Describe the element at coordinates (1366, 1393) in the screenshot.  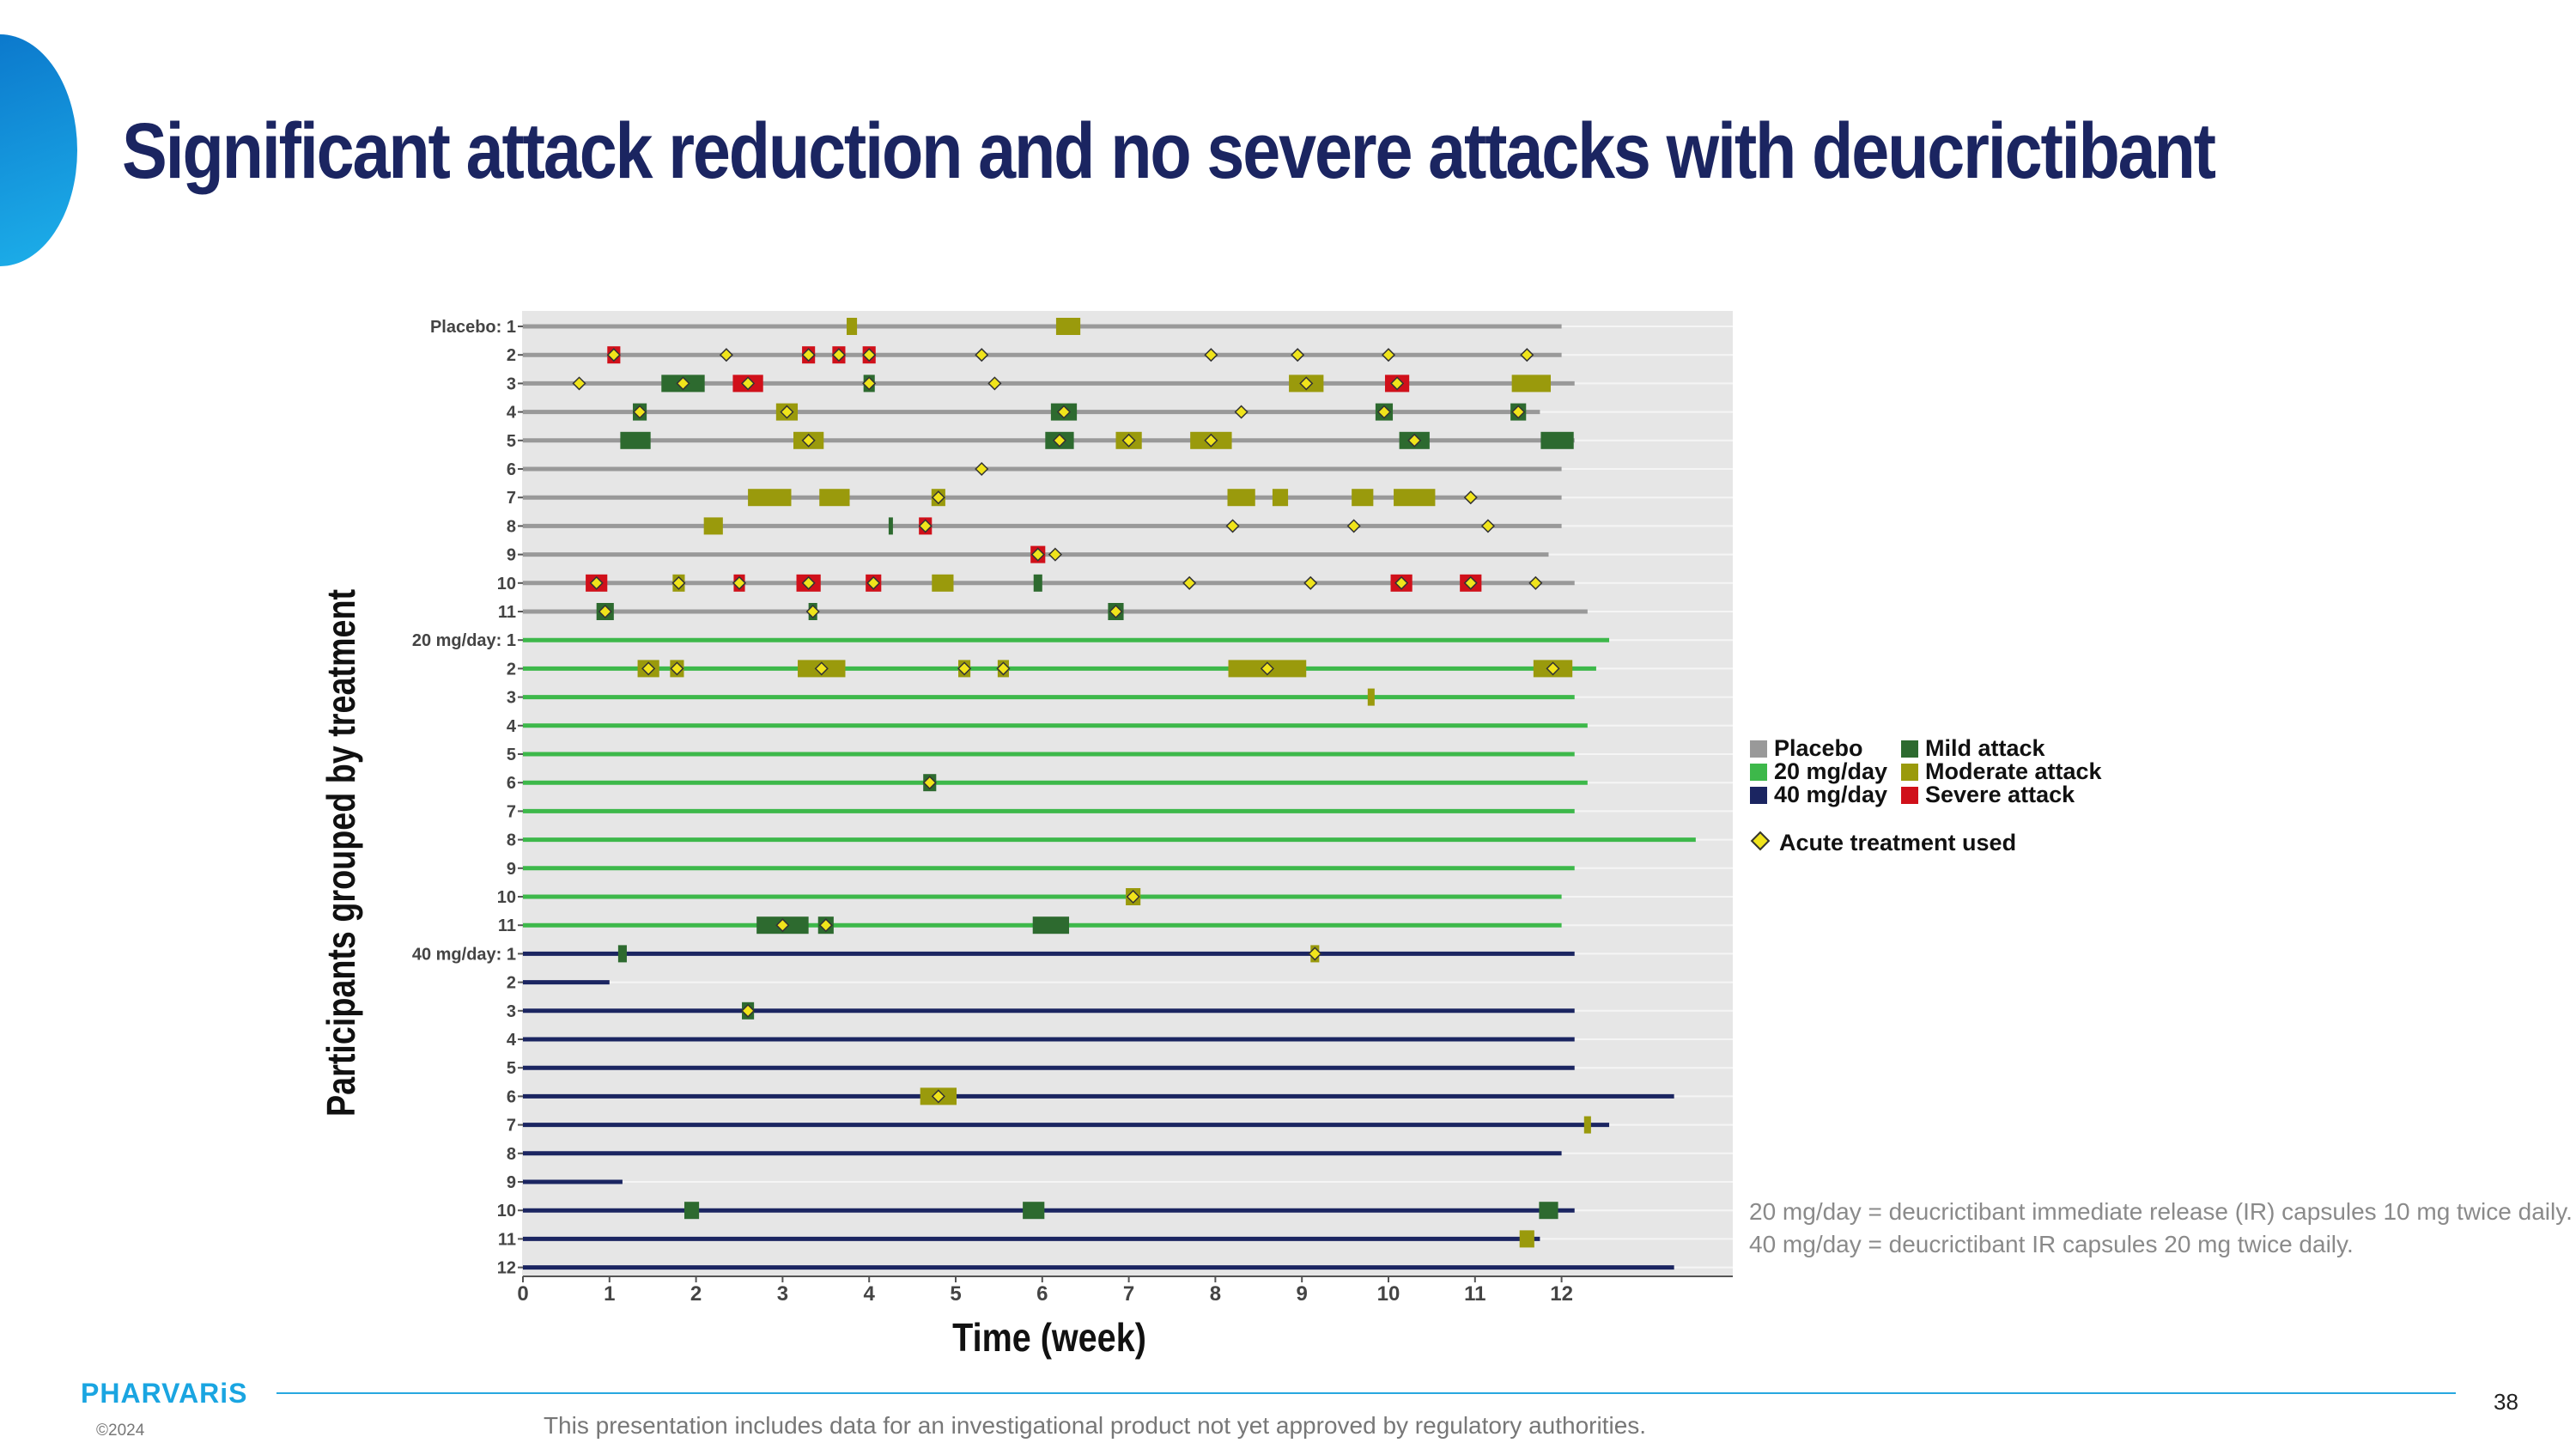
I see `footer-divider` at that location.